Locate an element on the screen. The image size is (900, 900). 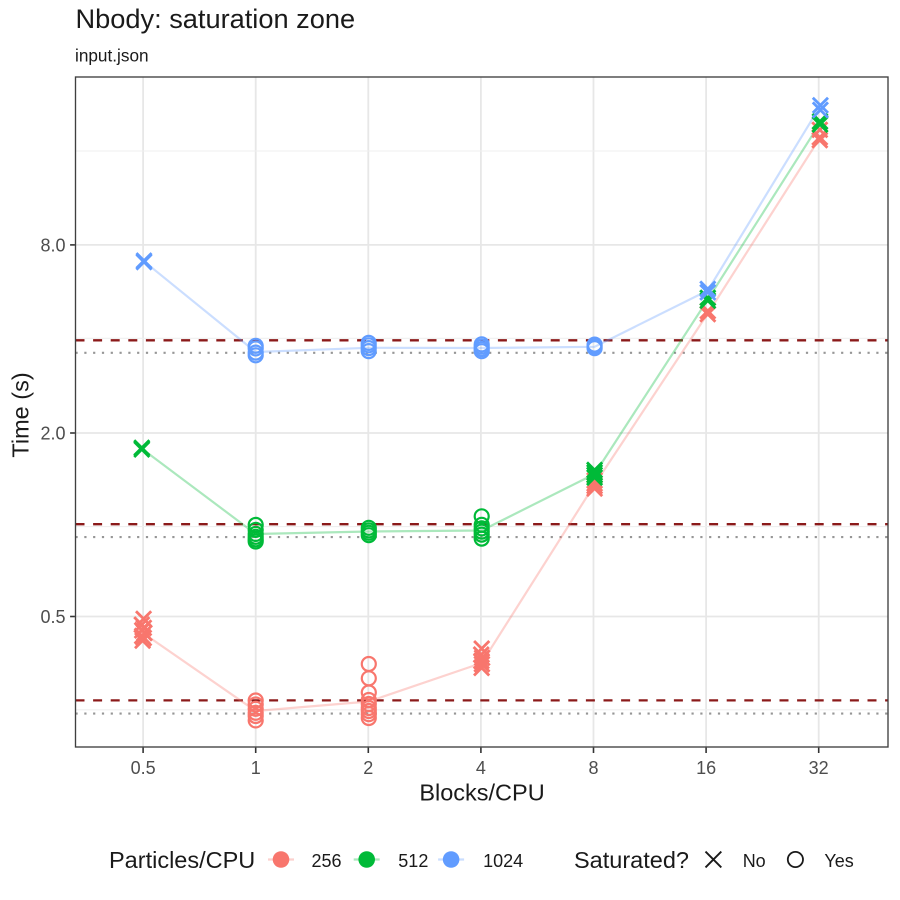
svg-text: 1024 is located at coordinates (503, 861).